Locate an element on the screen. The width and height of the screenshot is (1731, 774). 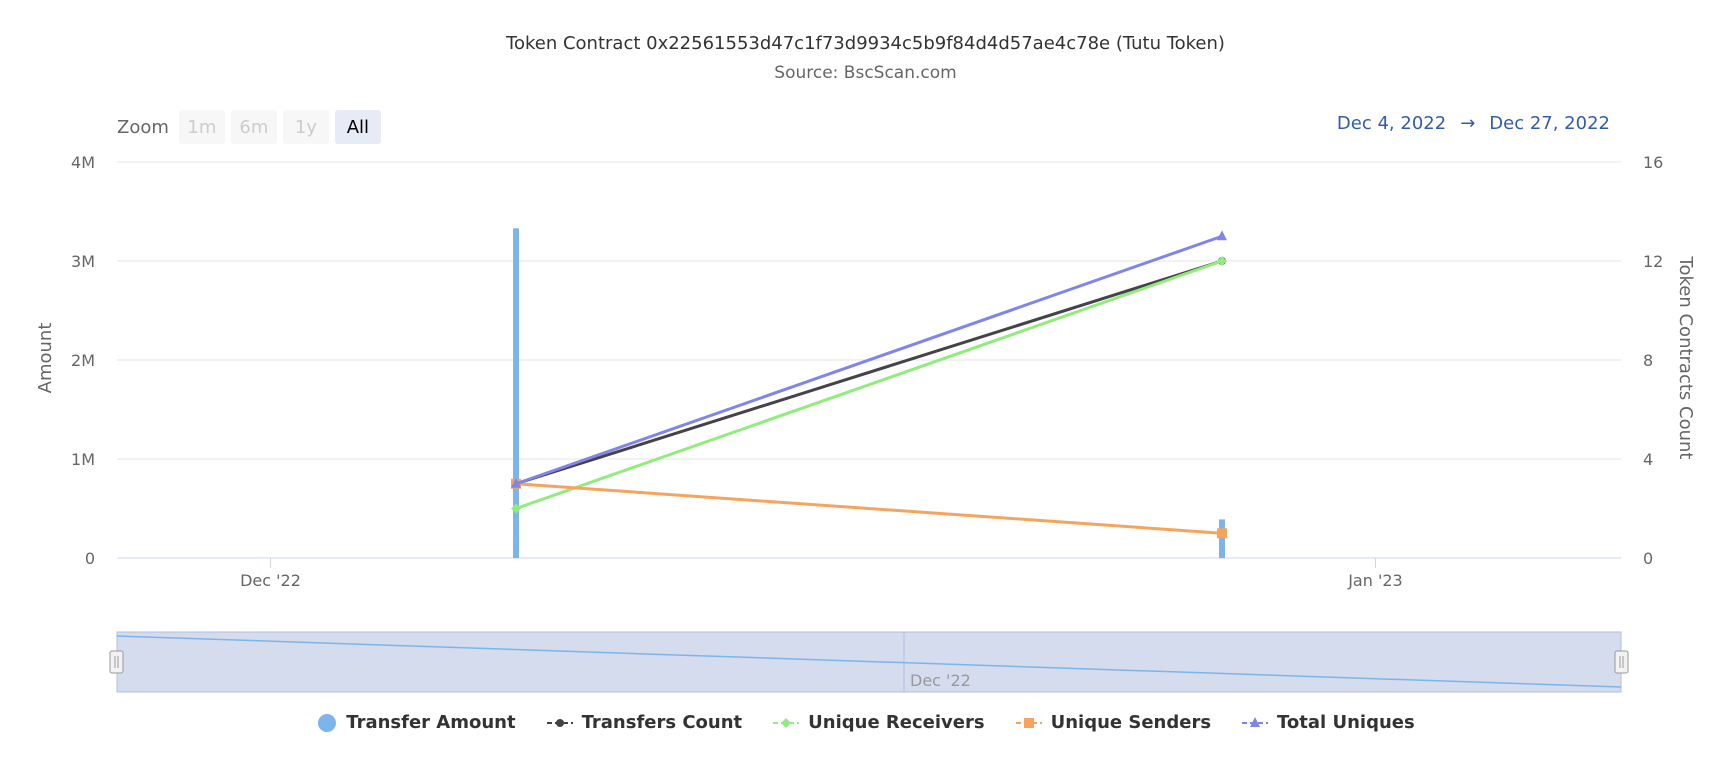
line-diamond-icon is located at coordinates (786, 722).